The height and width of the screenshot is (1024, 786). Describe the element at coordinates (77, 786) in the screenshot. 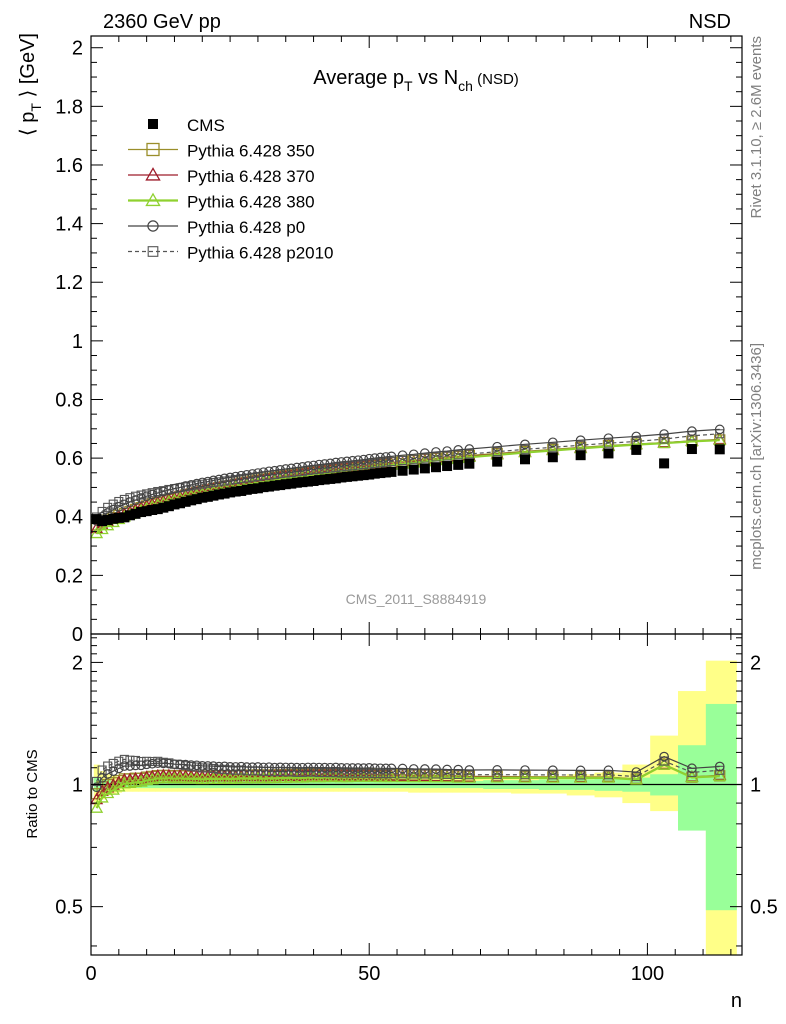

I see `ratio-y-tick-label: 1` at that location.